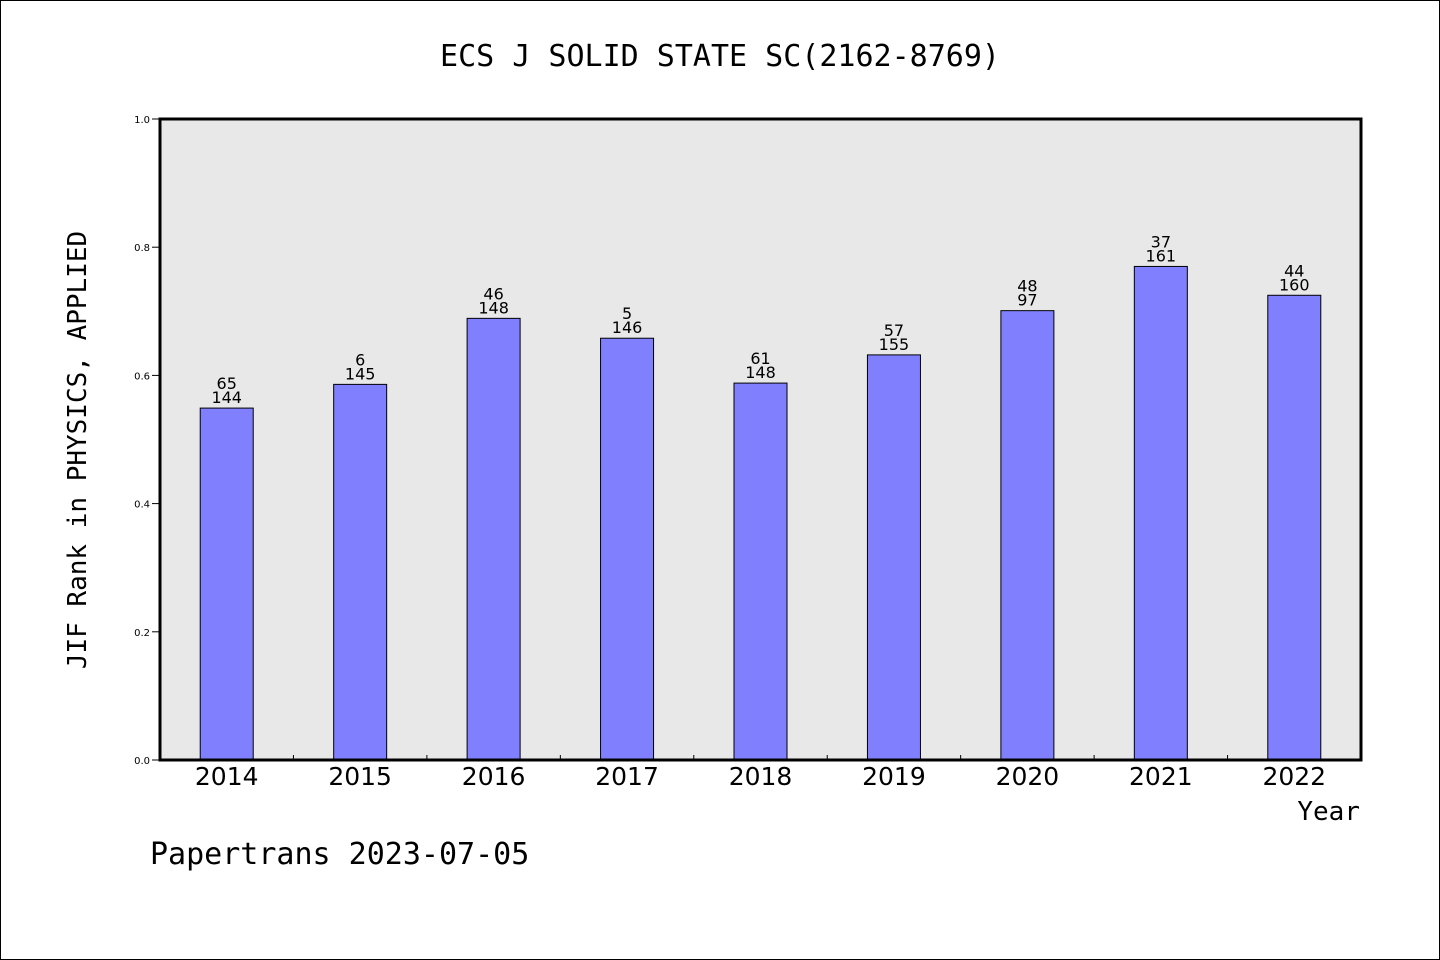 The height and width of the screenshot is (960, 1440). I want to click on chart-title: ECS J SOLID STATE SC(2162-8769), so click(720, 56).